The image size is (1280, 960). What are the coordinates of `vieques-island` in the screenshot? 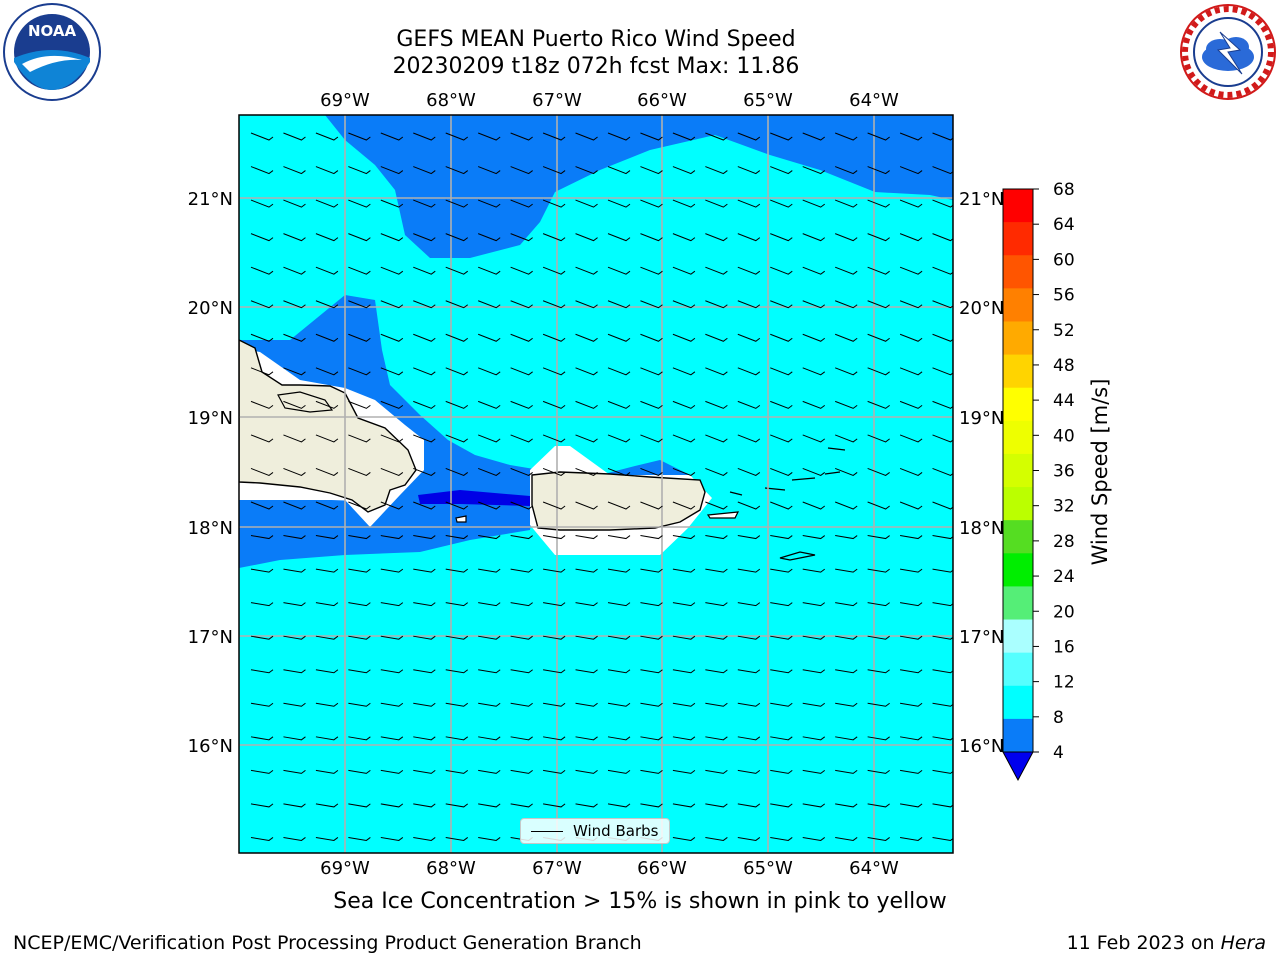 It's located at (723, 515).